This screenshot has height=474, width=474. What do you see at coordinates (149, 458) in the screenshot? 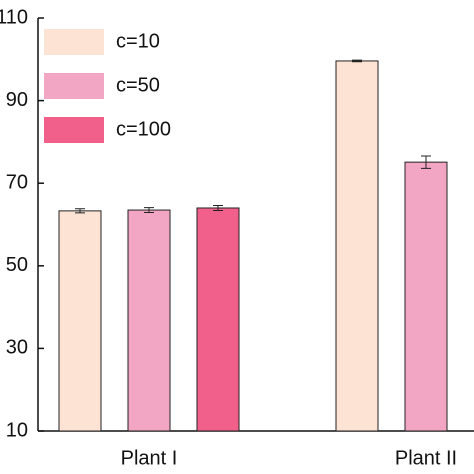
I see `x-tick-label: Plant I` at bounding box center [149, 458].